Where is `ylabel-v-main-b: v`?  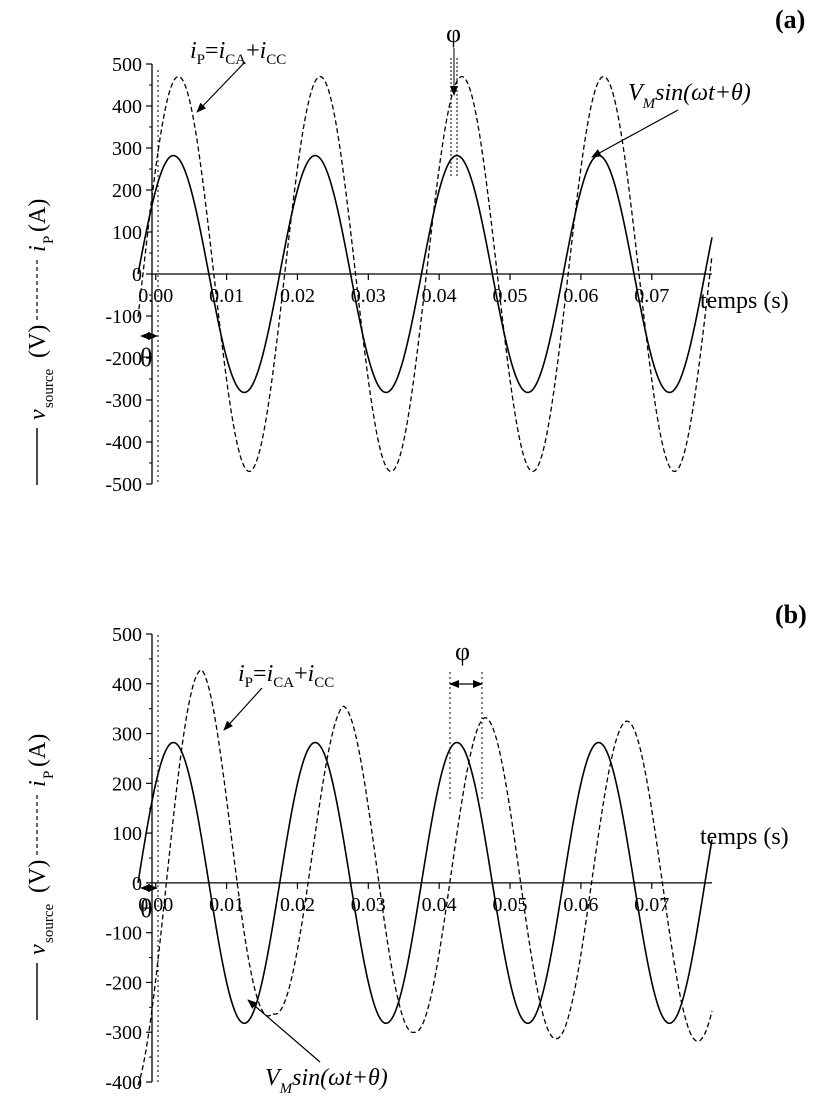 ylabel-v-main-b: v is located at coordinates (38, 949).